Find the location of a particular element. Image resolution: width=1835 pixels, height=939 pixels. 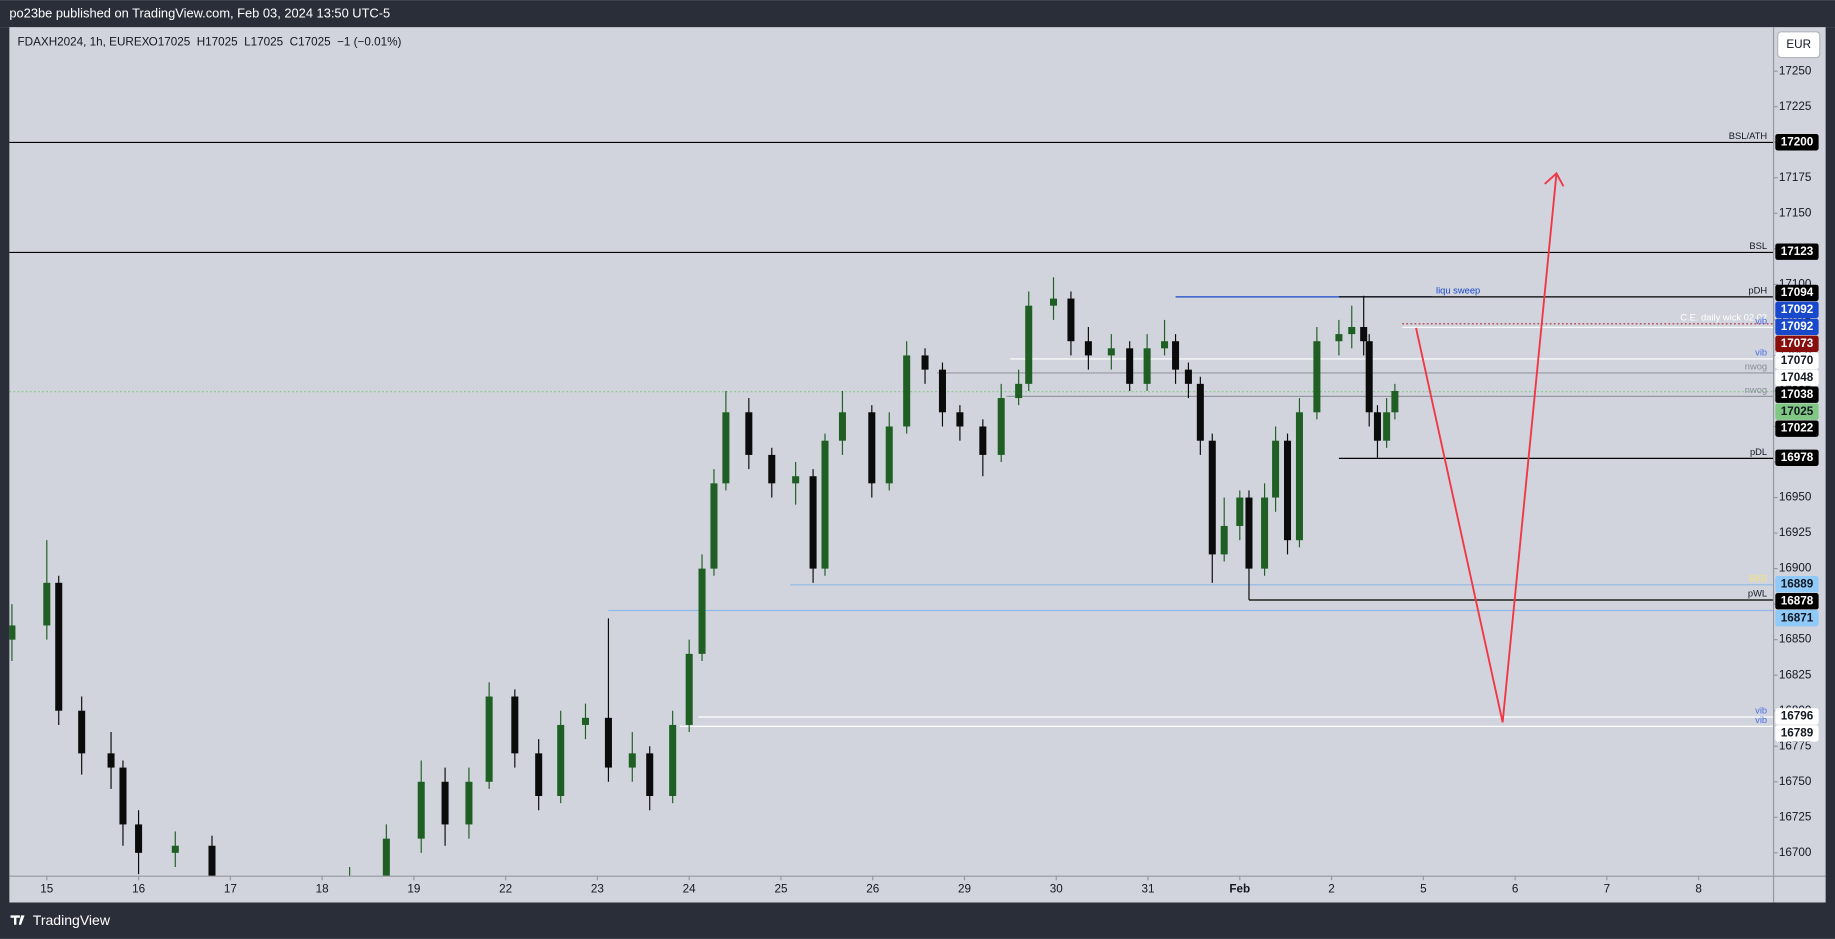

level-label: BISI is located at coordinates (1758, 578).